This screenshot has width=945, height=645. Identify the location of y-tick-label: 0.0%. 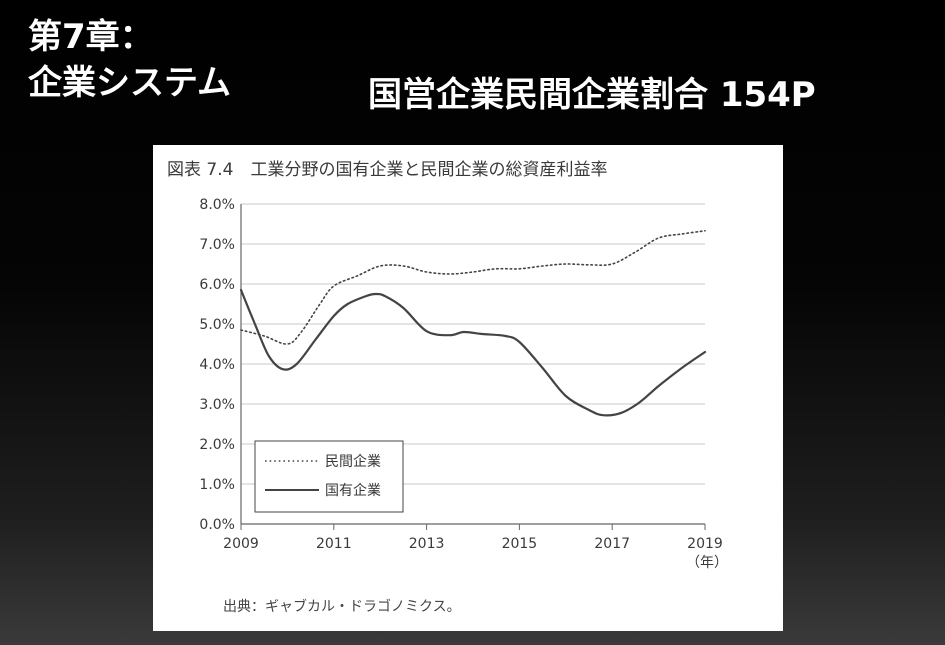
(217, 525).